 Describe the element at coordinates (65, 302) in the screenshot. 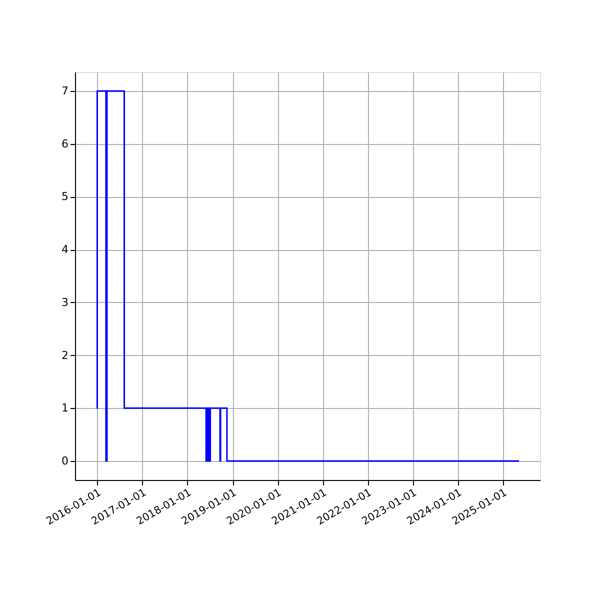

I see `y-tick-label: 3` at that location.